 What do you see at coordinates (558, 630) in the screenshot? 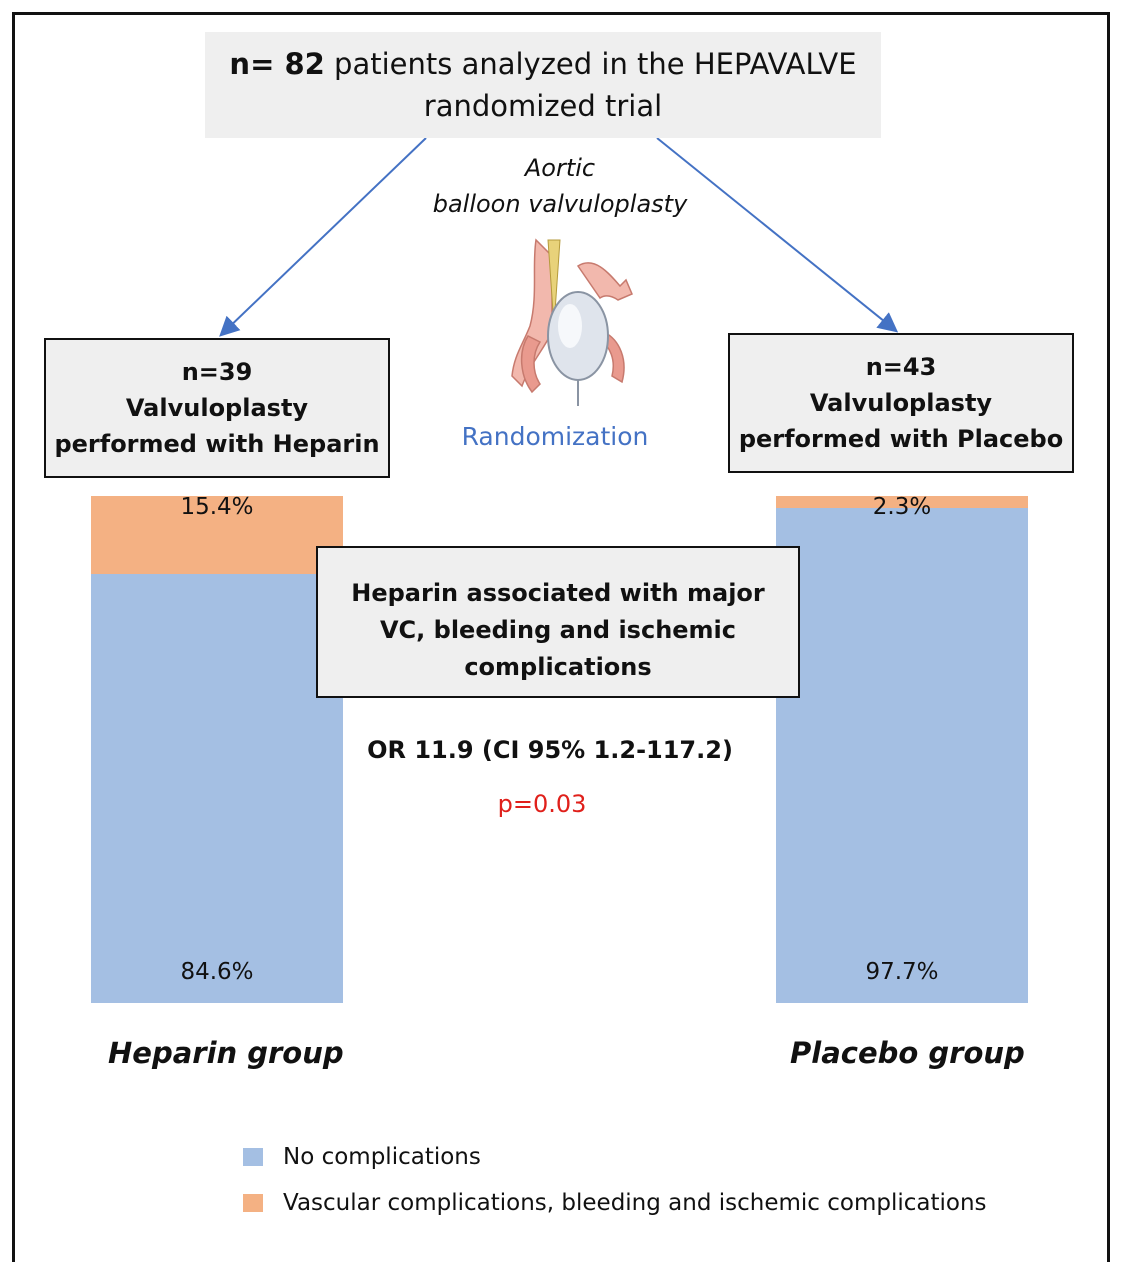
I see `result-line2: VC, bleeding and ischemic` at bounding box center [558, 630].